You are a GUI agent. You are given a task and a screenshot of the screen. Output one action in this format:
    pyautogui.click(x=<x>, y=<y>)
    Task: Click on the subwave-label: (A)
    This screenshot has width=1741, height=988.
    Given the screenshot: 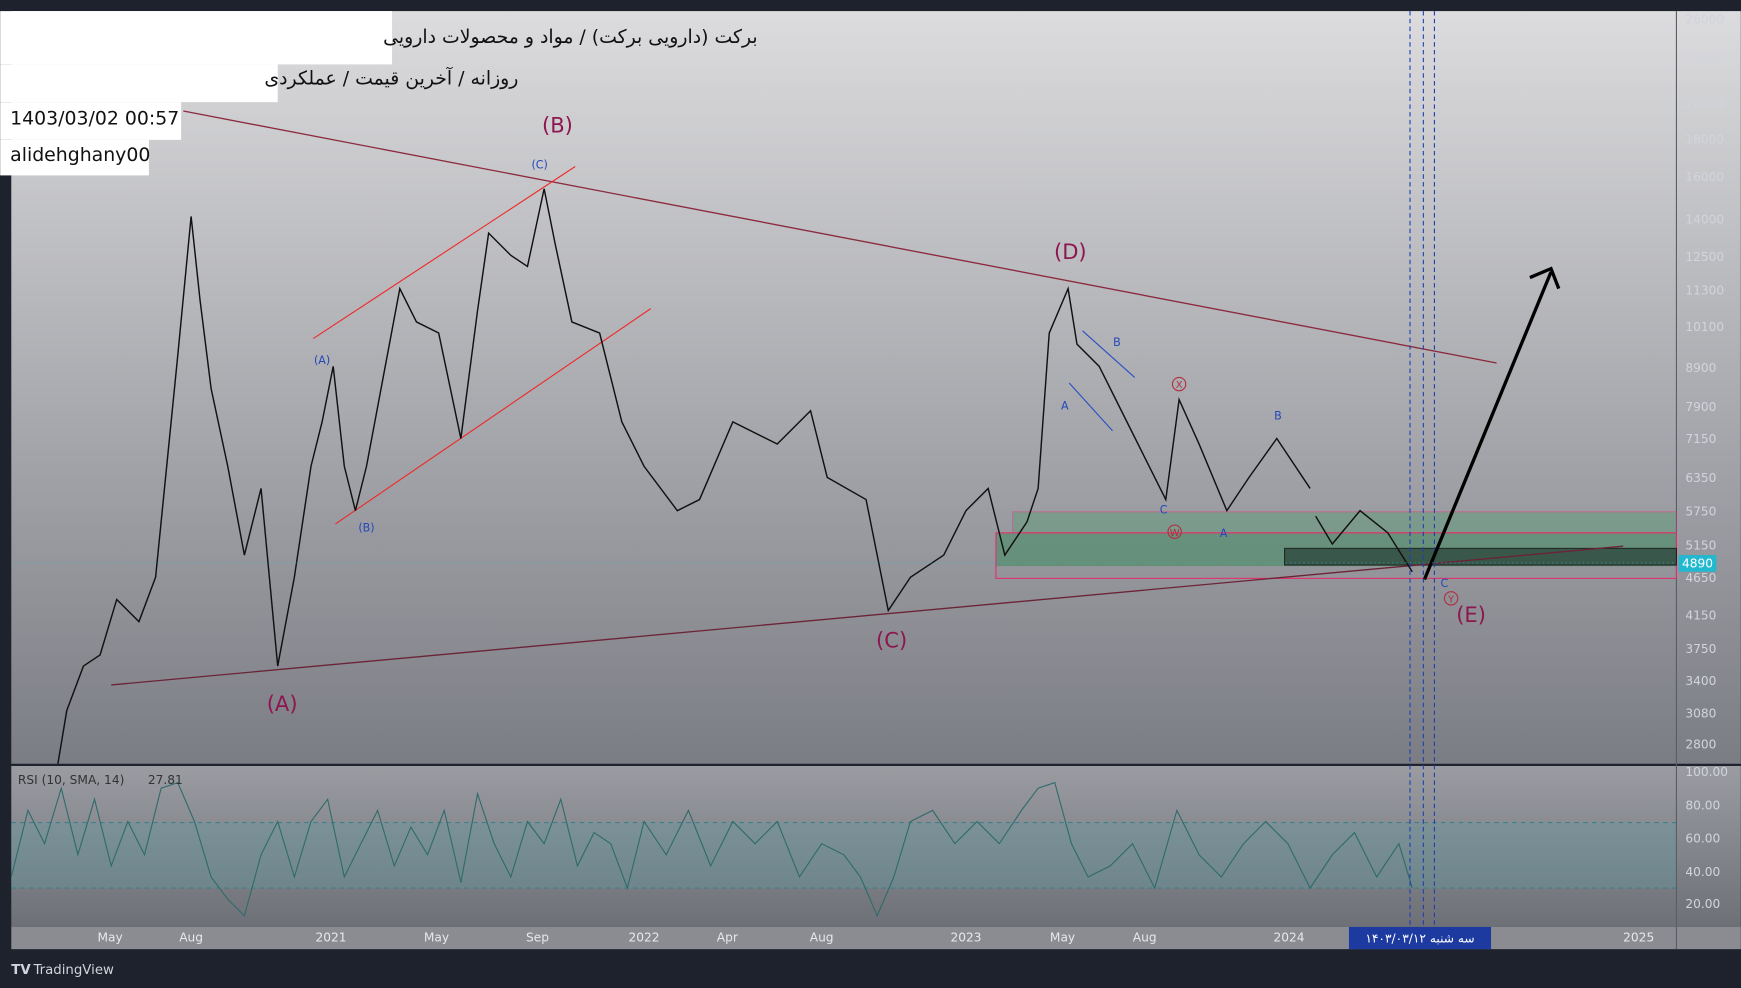 What is the action you would take?
    pyautogui.click(x=322, y=360)
    